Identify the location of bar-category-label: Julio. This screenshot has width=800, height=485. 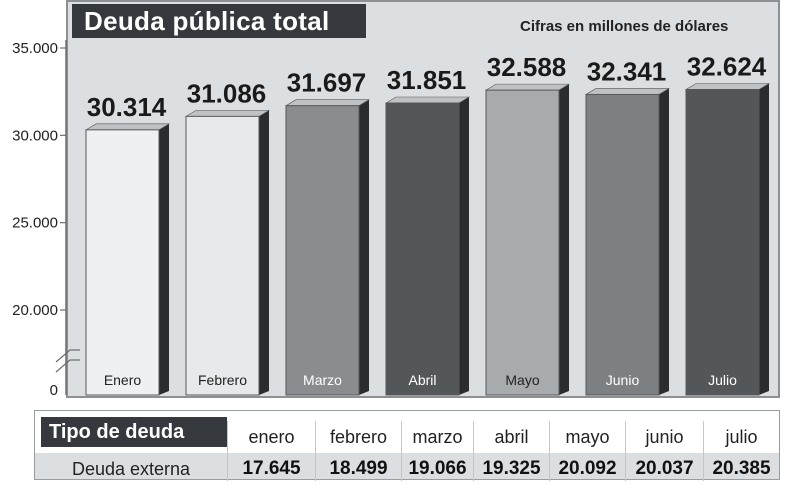
(722, 380).